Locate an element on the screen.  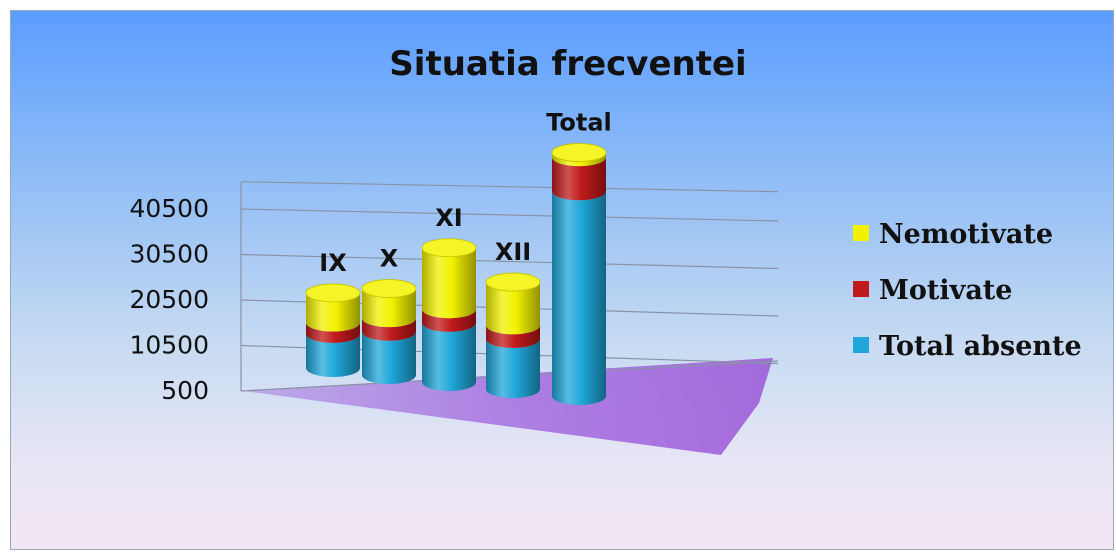
legend-label: Nemotivate is located at coordinates (966, 234).